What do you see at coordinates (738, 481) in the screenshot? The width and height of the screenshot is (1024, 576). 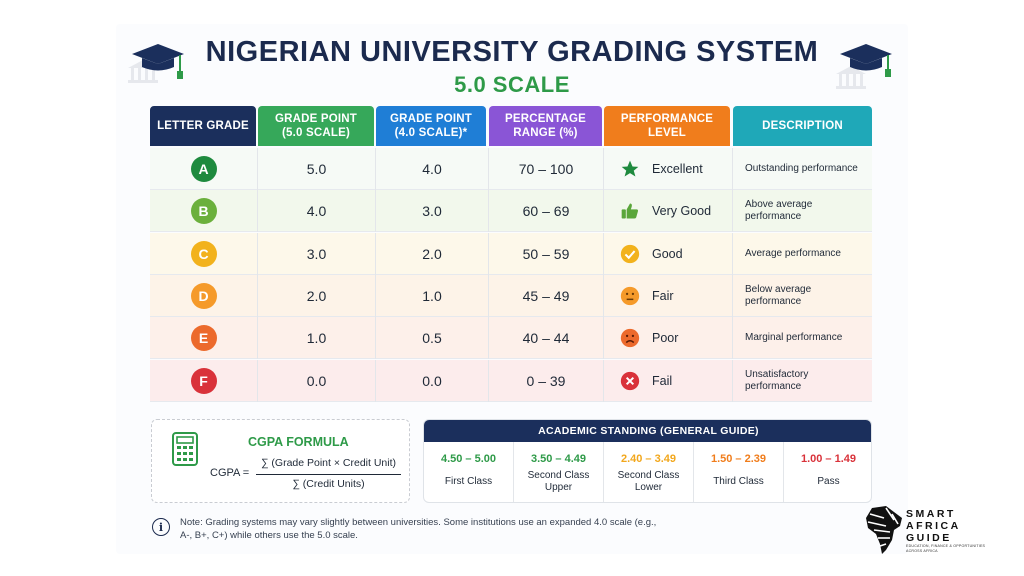 I see `class-label-text: Third Class` at bounding box center [738, 481].